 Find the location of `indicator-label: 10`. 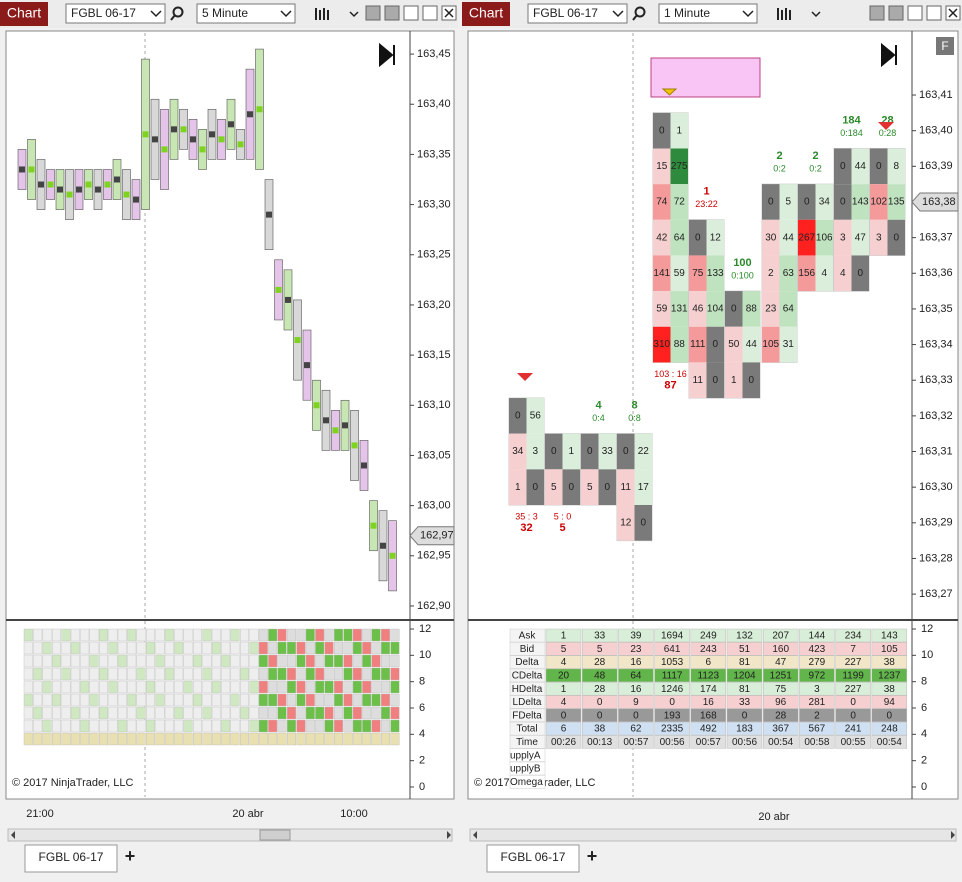

indicator-label: 10 is located at coordinates (425, 655).